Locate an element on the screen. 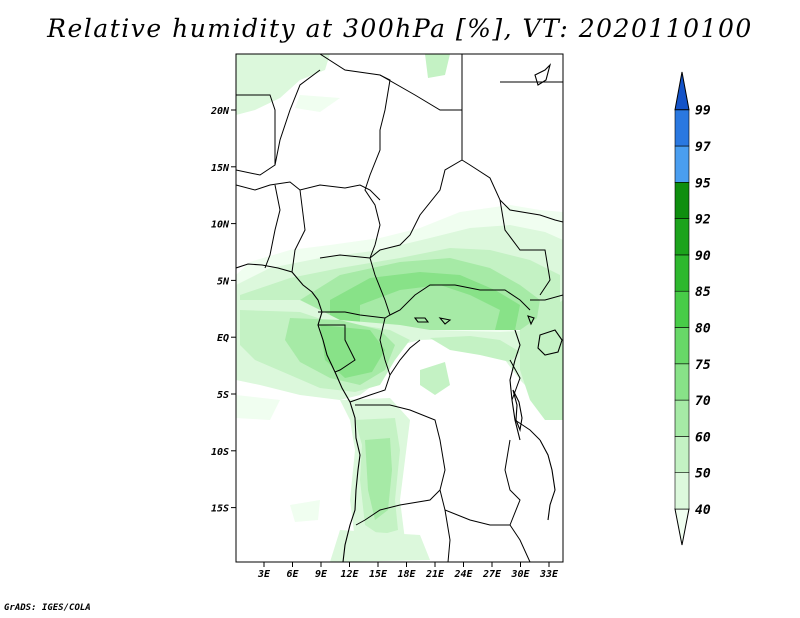 Image resolution: width=800 pixels, height=618 pixels. lon-tick-label: 6E is located at coordinates (292, 574).